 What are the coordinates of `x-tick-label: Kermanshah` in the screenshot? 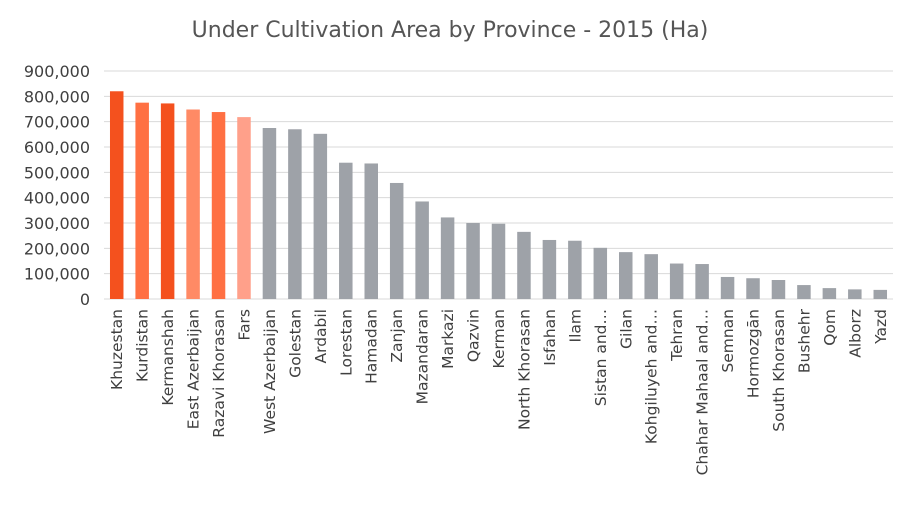 It's located at (168, 357).